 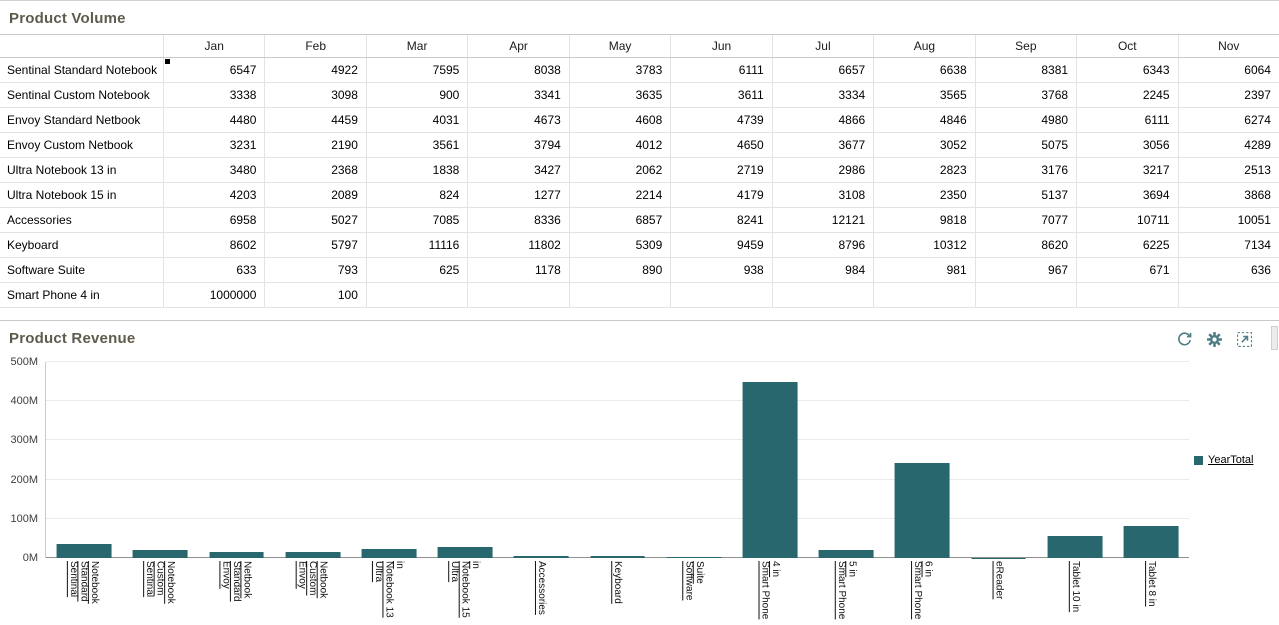 What do you see at coordinates (1025, 220) in the screenshot?
I see `value-cell: 7077` at bounding box center [1025, 220].